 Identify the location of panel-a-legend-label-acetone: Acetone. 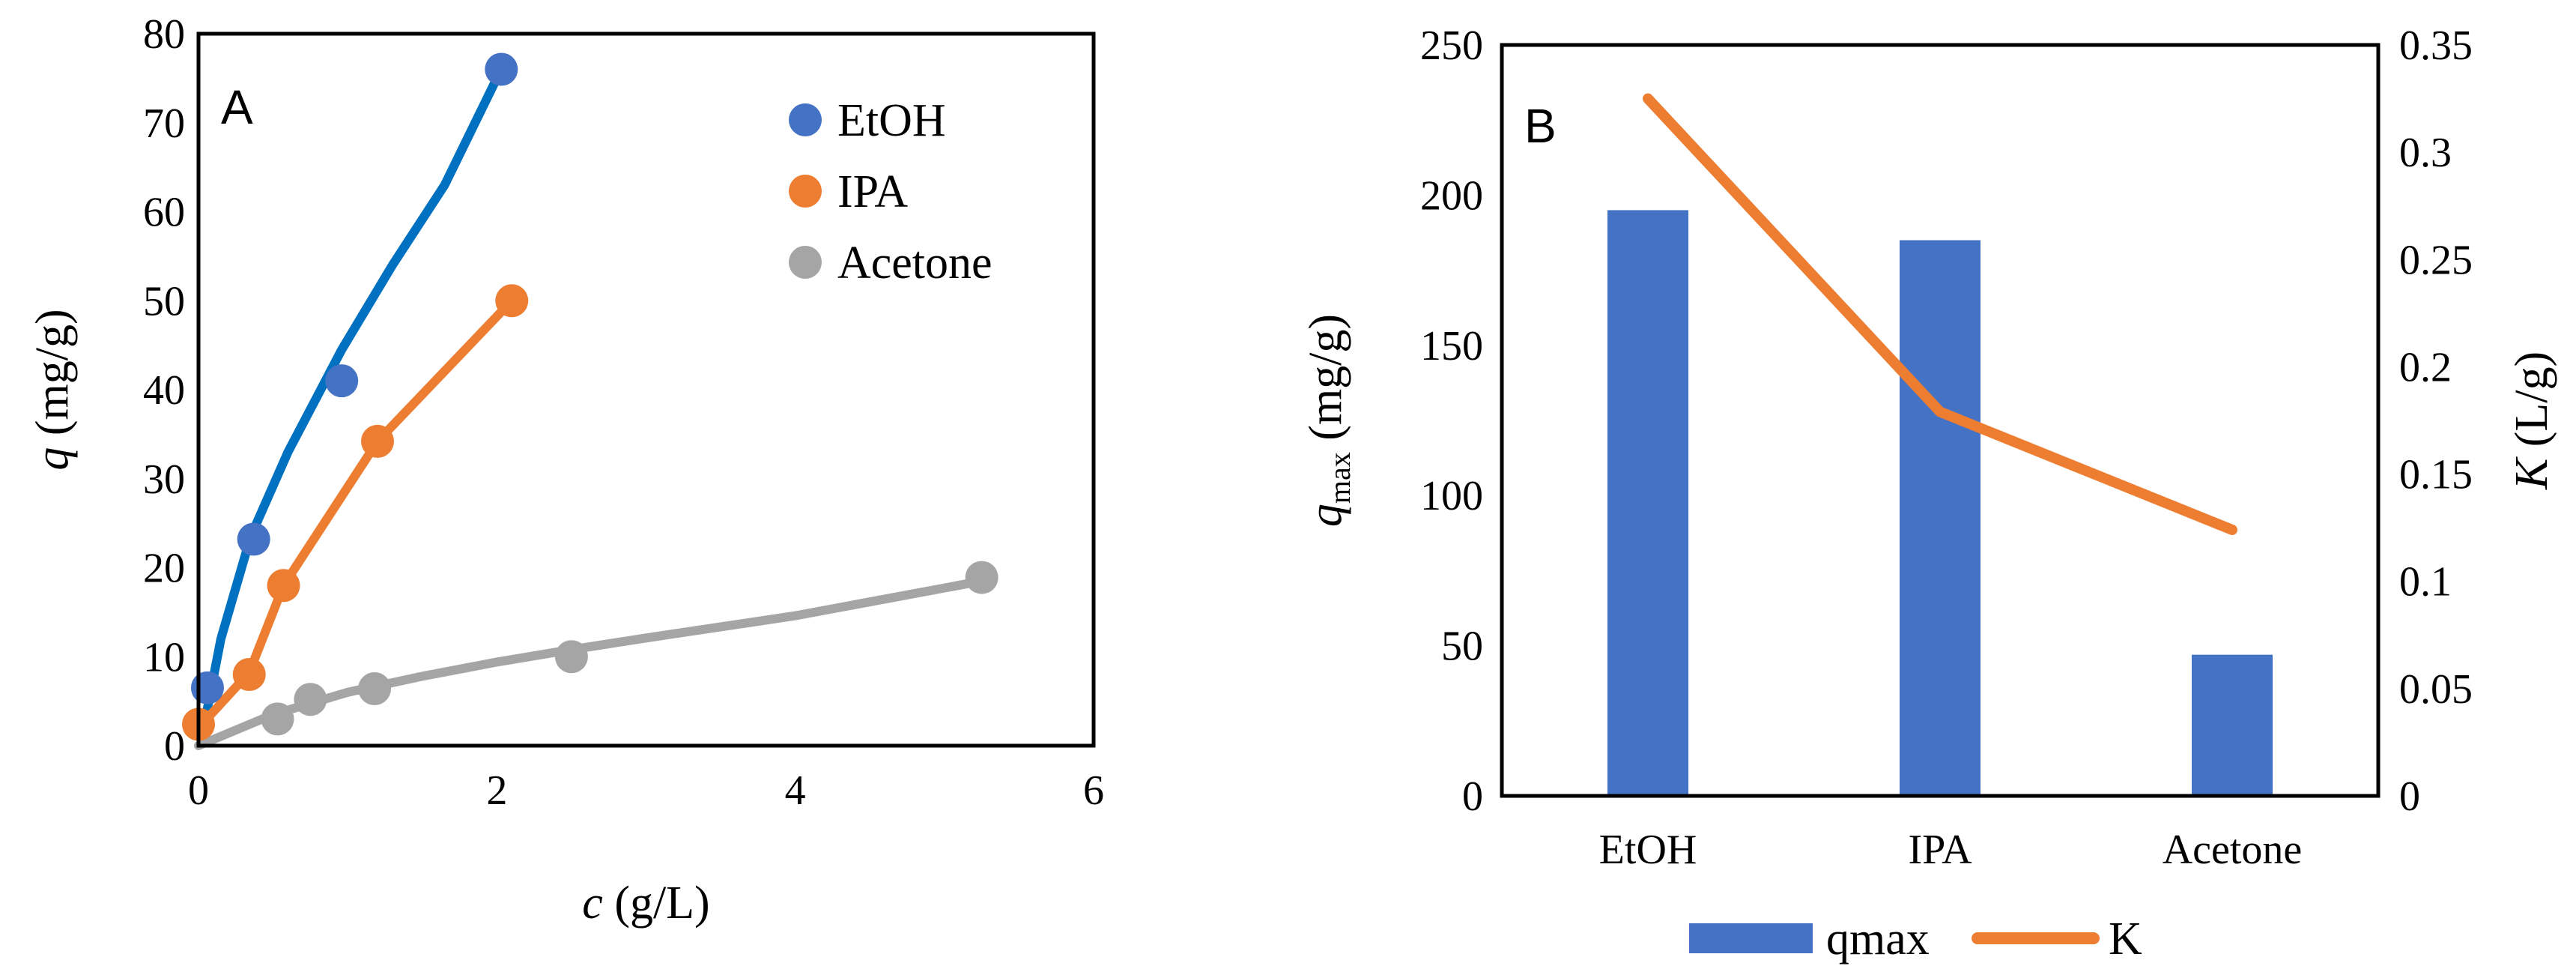
(915, 263).